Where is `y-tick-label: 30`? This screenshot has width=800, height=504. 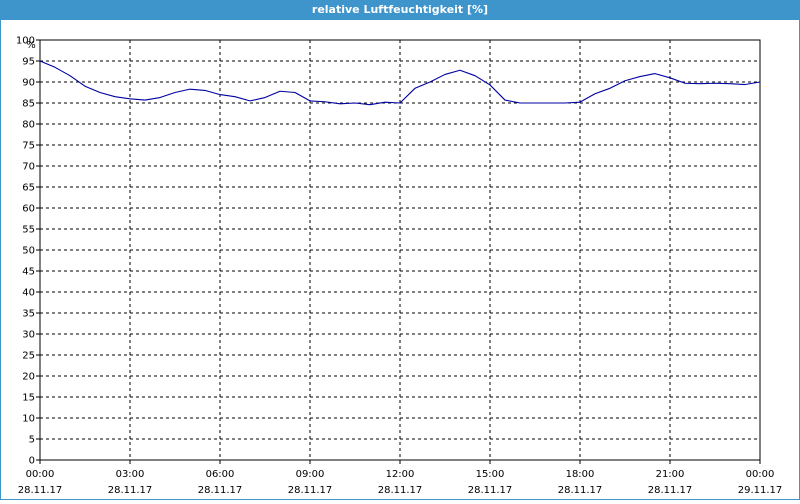
y-tick-label: 30 is located at coordinates (28, 335).